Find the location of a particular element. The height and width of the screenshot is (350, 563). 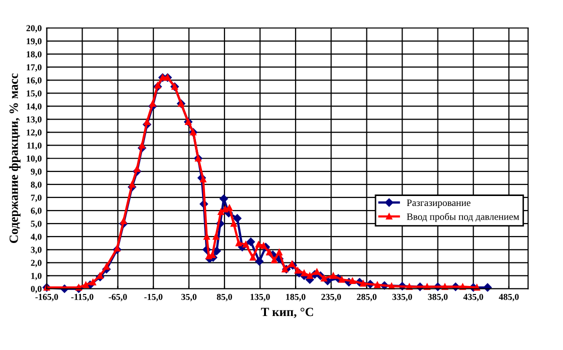

x-tick-label: 335,0 is located at coordinates (402, 298).